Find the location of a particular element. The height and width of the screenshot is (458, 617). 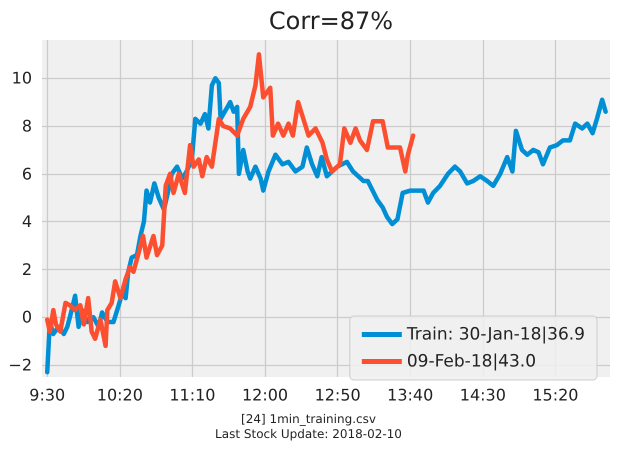

text: Last Stock Update: 2018-02-10 is located at coordinates (308, 434).